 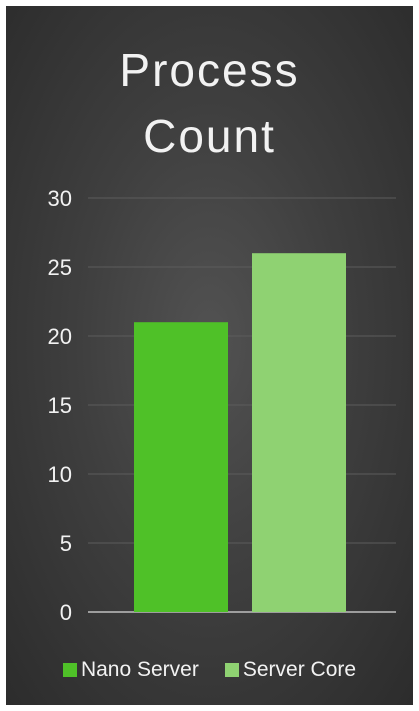 What do you see at coordinates (60, 267) in the screenshot?
I see `y-tick-label: 25` at bounding box center [60, 267].